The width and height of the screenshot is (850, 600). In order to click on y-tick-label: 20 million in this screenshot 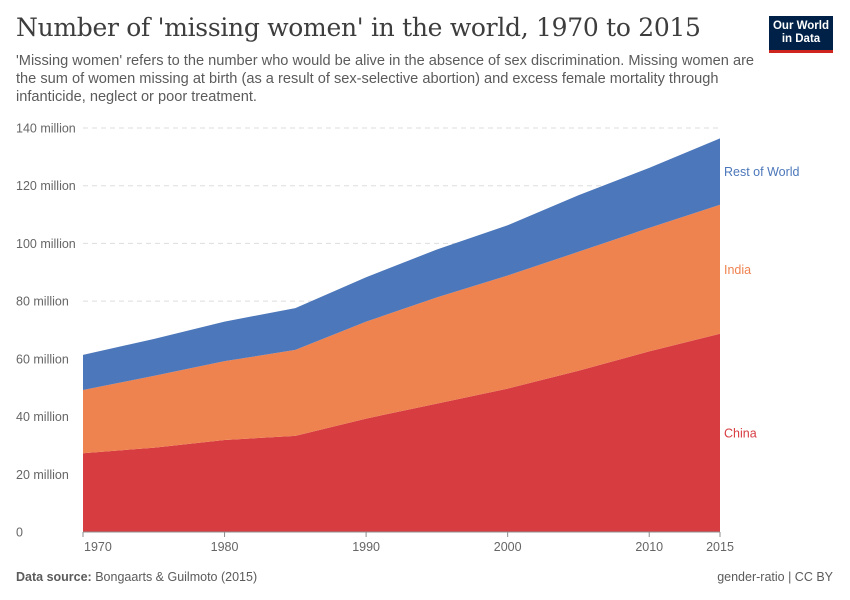, I will do `click(42, 475)`.